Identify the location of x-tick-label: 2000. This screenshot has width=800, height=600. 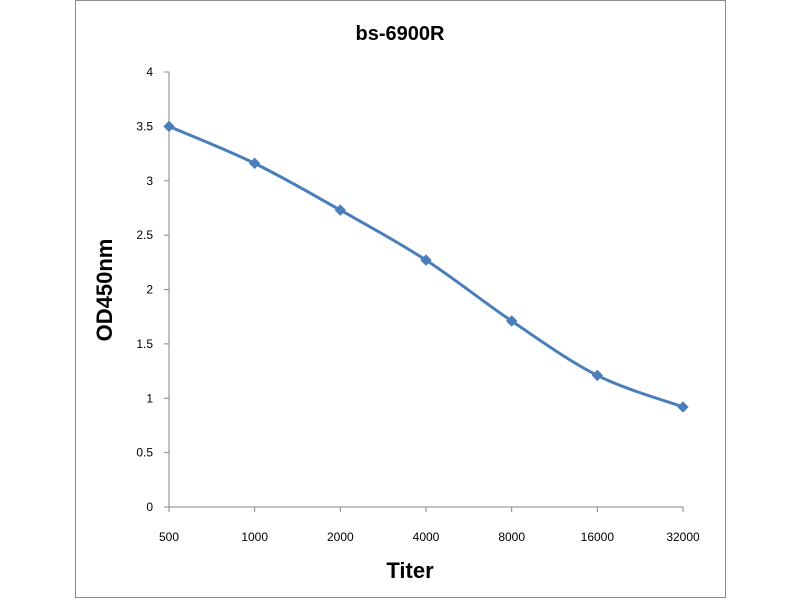
(340, 537).